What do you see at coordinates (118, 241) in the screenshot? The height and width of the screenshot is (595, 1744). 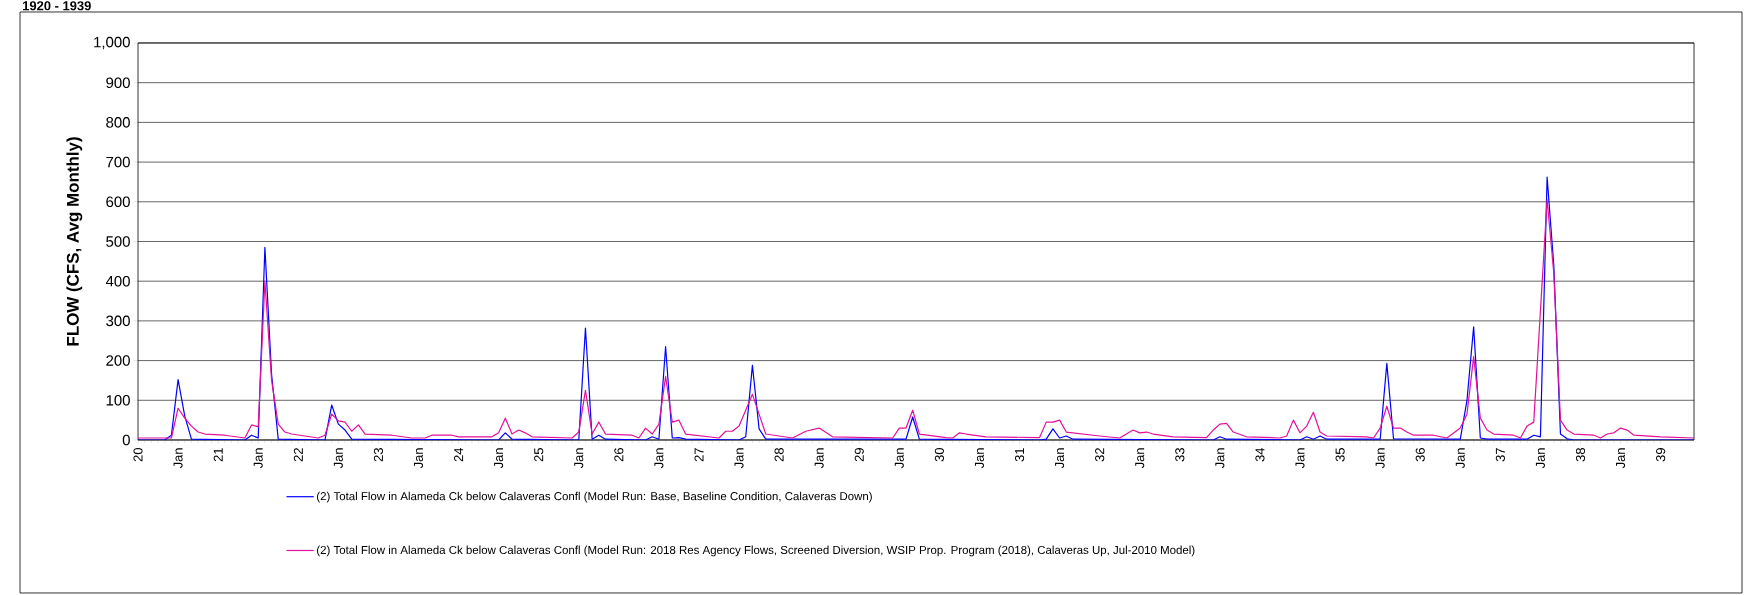 I see `y-tick-label: 500` at bounding box center [118, 241].